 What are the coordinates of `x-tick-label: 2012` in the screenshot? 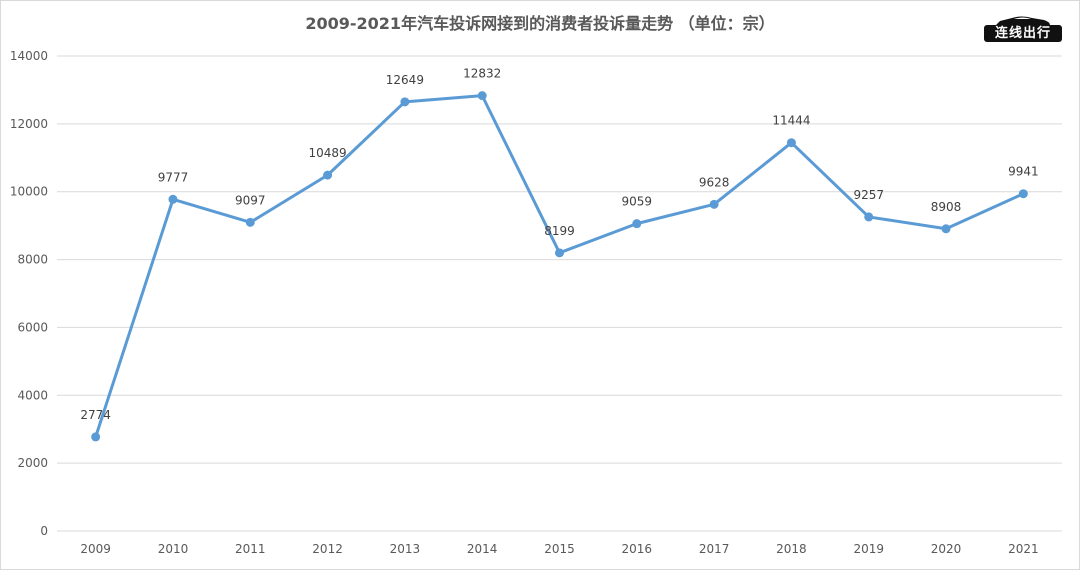 It's located at (327, 549).